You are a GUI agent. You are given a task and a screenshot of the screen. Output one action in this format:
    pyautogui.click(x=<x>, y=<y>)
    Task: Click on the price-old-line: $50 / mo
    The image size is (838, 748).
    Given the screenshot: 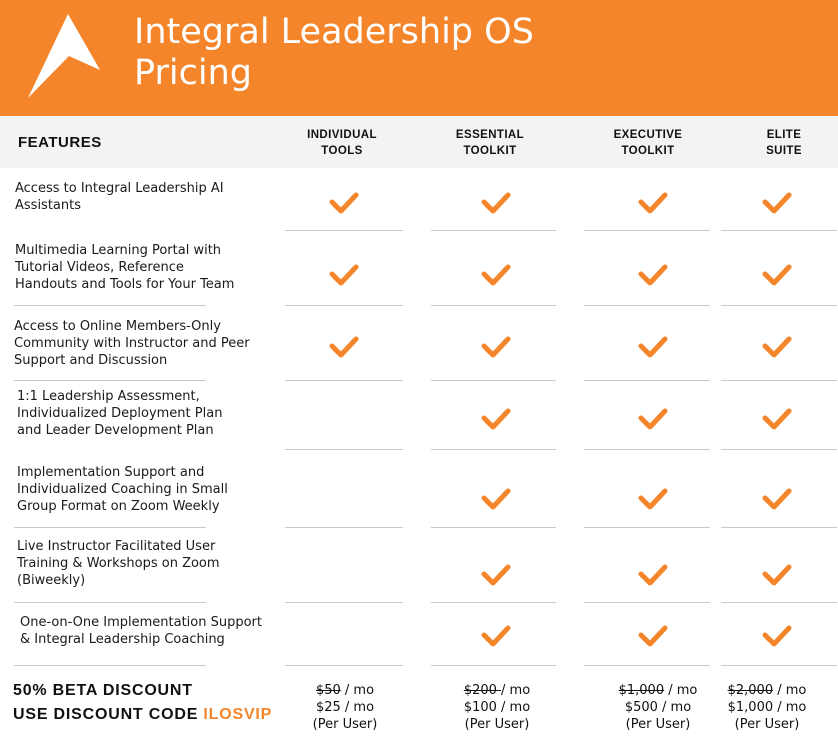 What is the action you would take?
    pyautogui.click(x=345, y=690)
    